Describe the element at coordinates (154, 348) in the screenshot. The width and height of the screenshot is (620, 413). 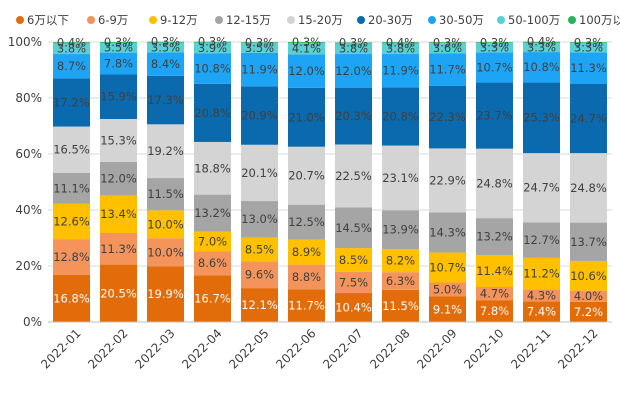
I see `x-tick-label: 2022-03` at that location.